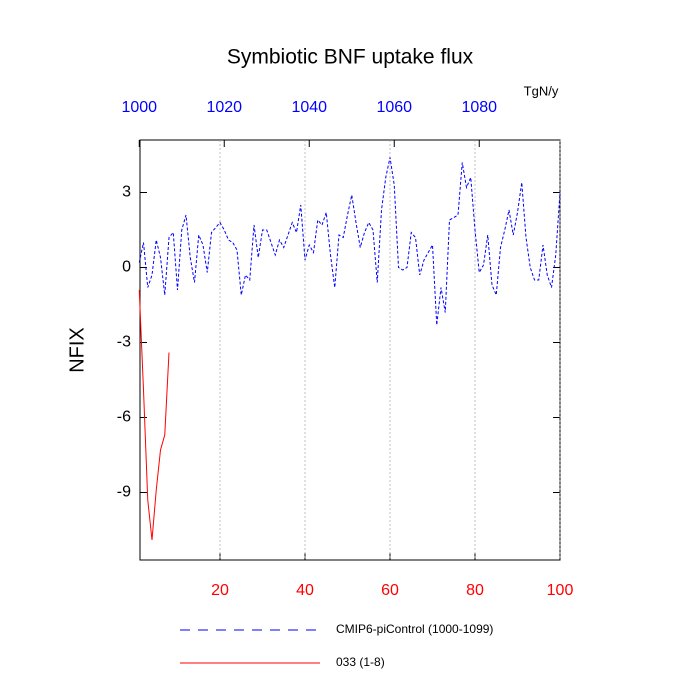 Image resolution: width=700 pixels, height=700 pixels. Describe the element at coordinates (309, 107) in the screenshot. I see `x2-tick-label: 1040` at that location.